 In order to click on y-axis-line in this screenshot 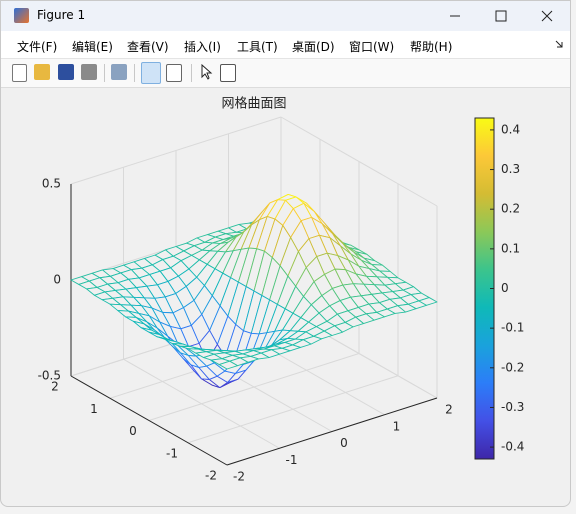, I will do `click(149, 420)`.